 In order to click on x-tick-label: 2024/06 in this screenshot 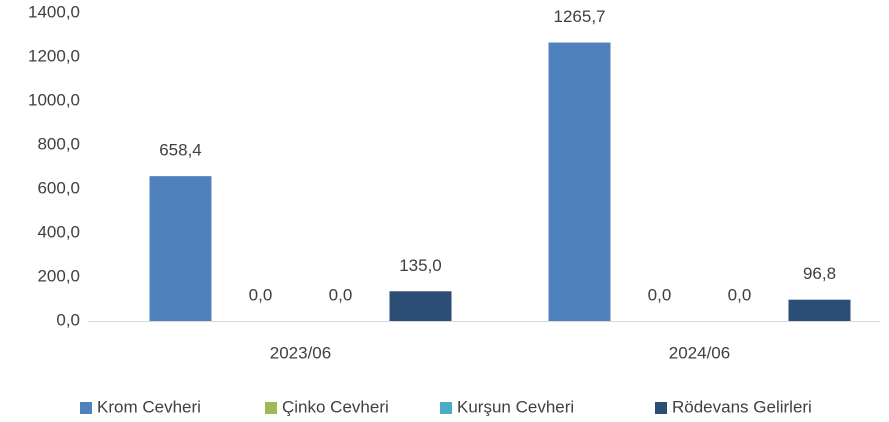, I will do `click(699, 352)`.